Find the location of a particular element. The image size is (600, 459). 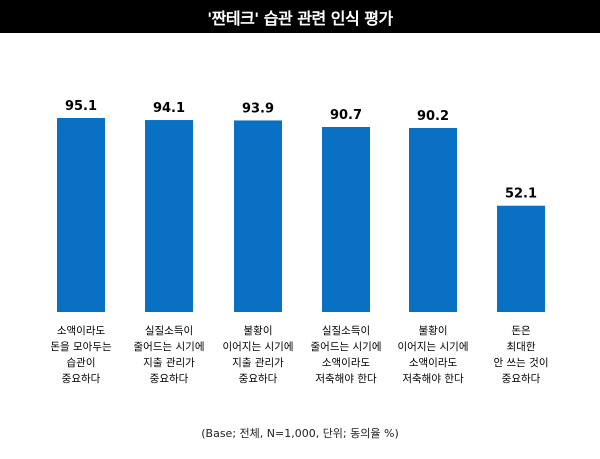

value-label-2: 94.1 is located at coordinates (169, 108).